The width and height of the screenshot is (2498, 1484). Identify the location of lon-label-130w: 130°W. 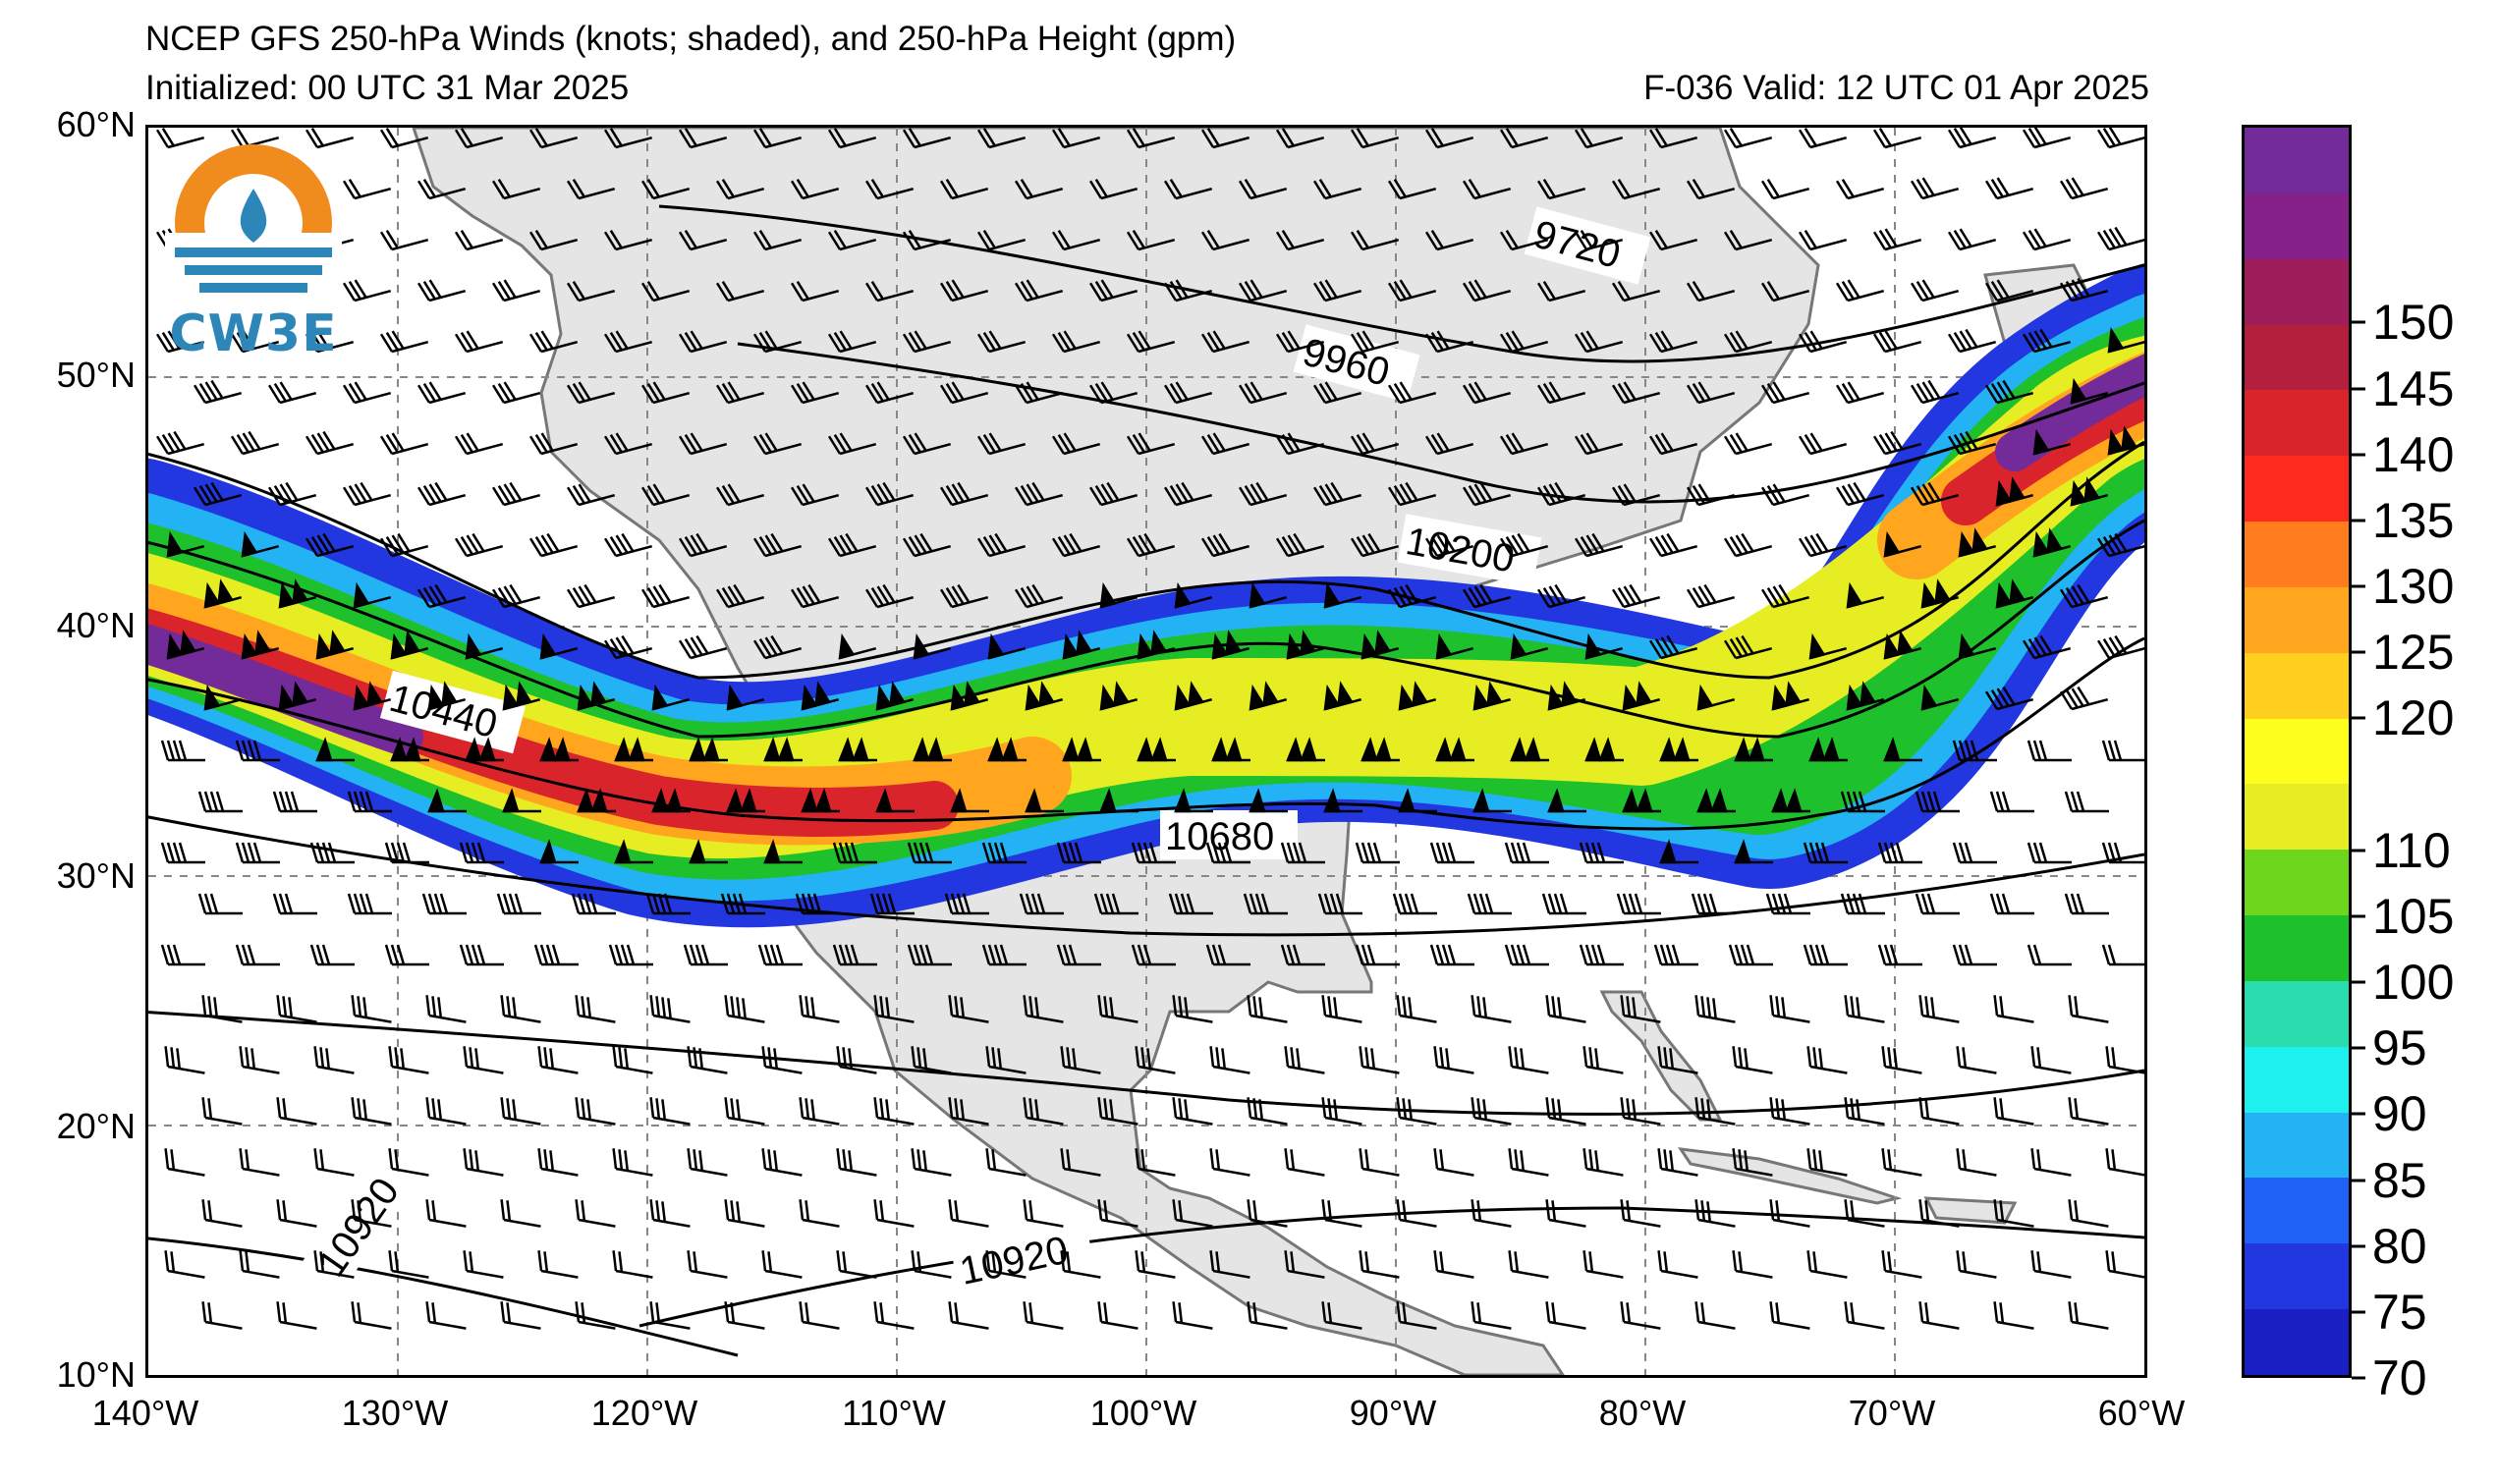
(395, 1413).